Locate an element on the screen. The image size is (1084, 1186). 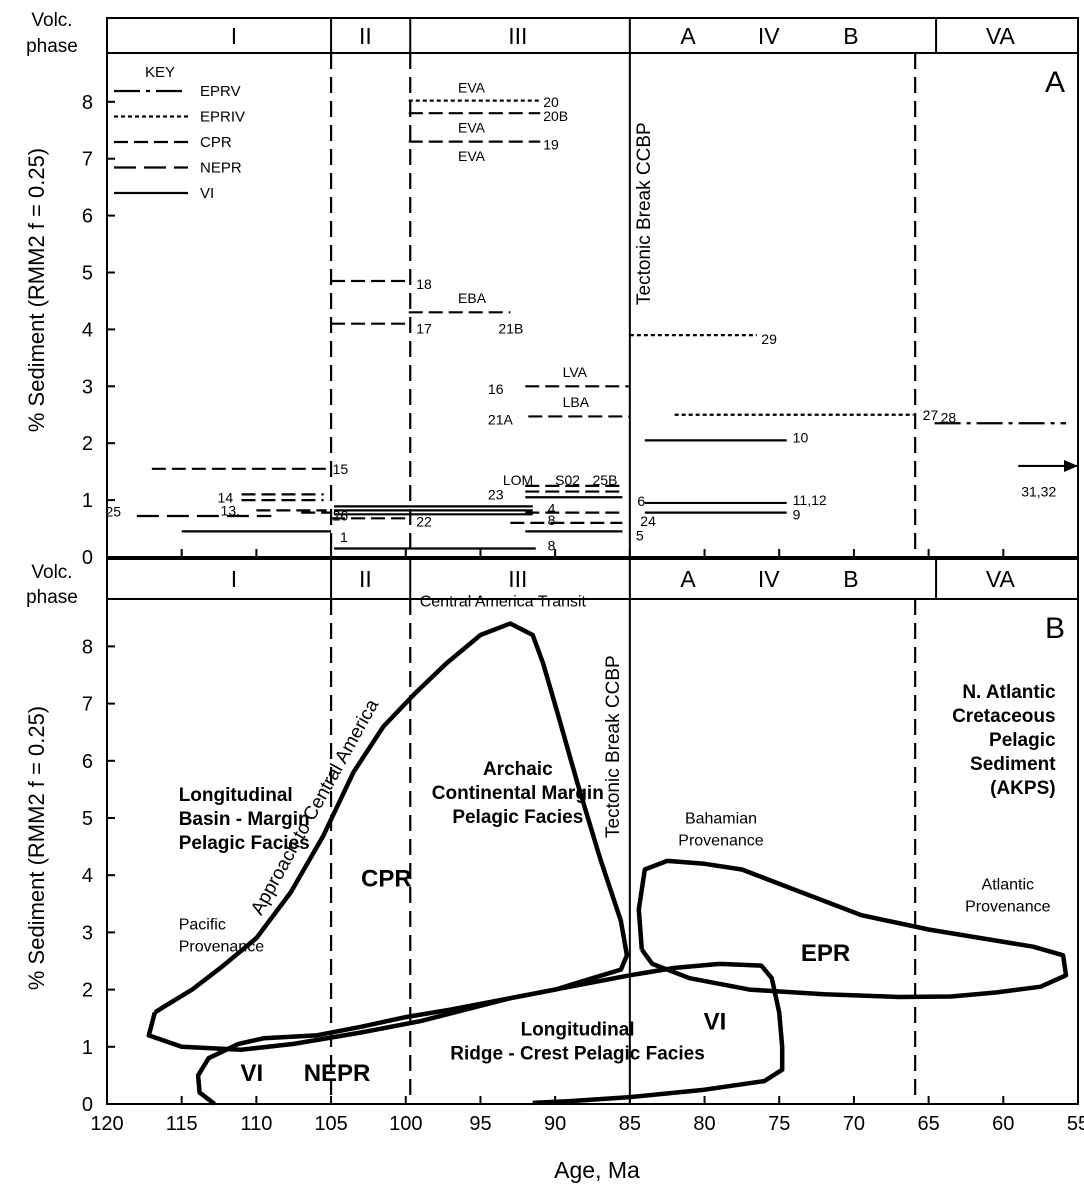
segment-label: 25 is located at coordinates (114, 511).